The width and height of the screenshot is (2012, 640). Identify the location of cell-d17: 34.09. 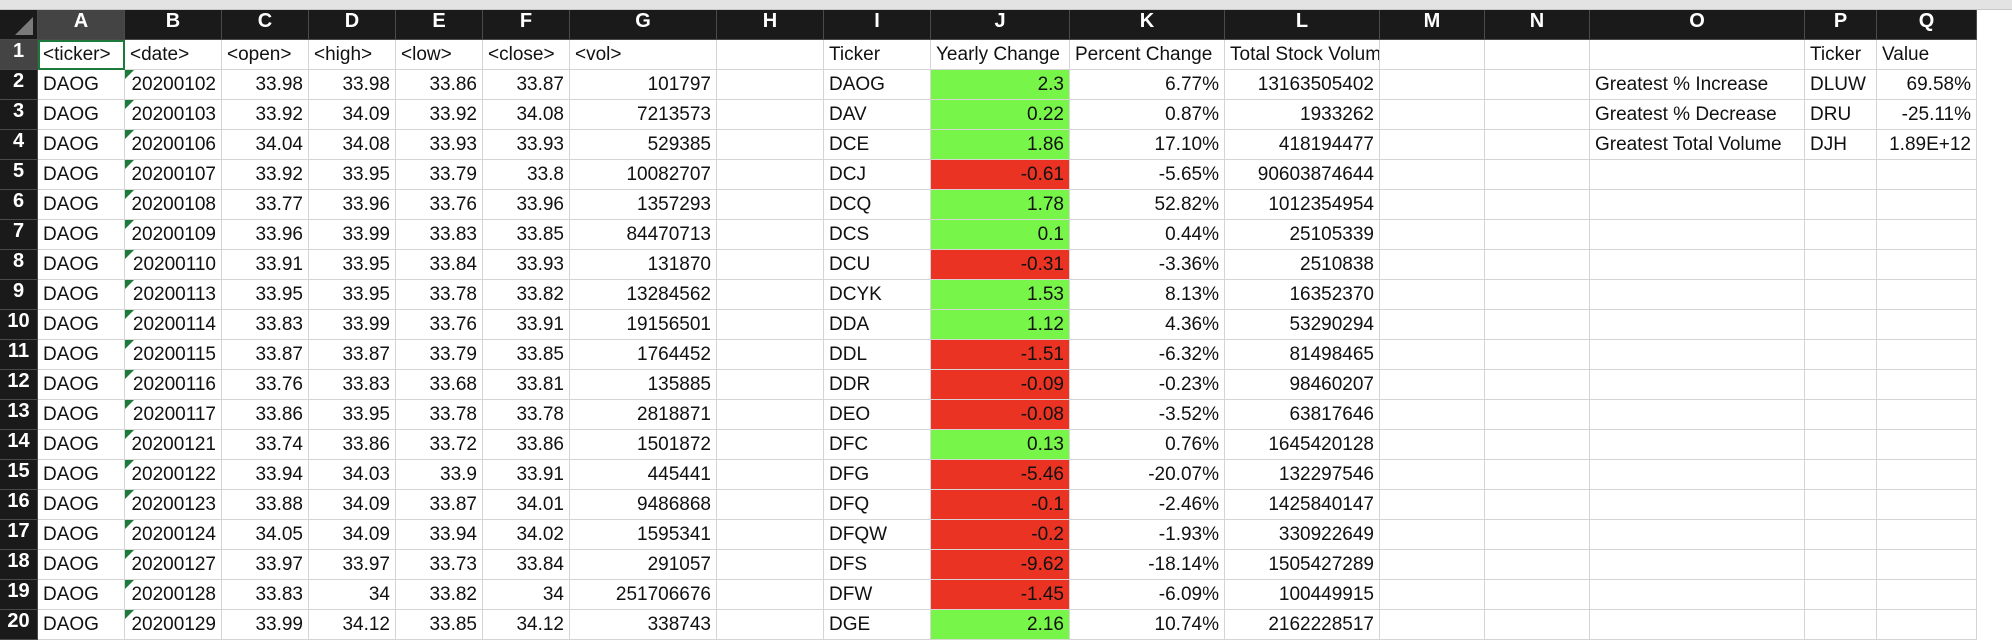
(352, 535).